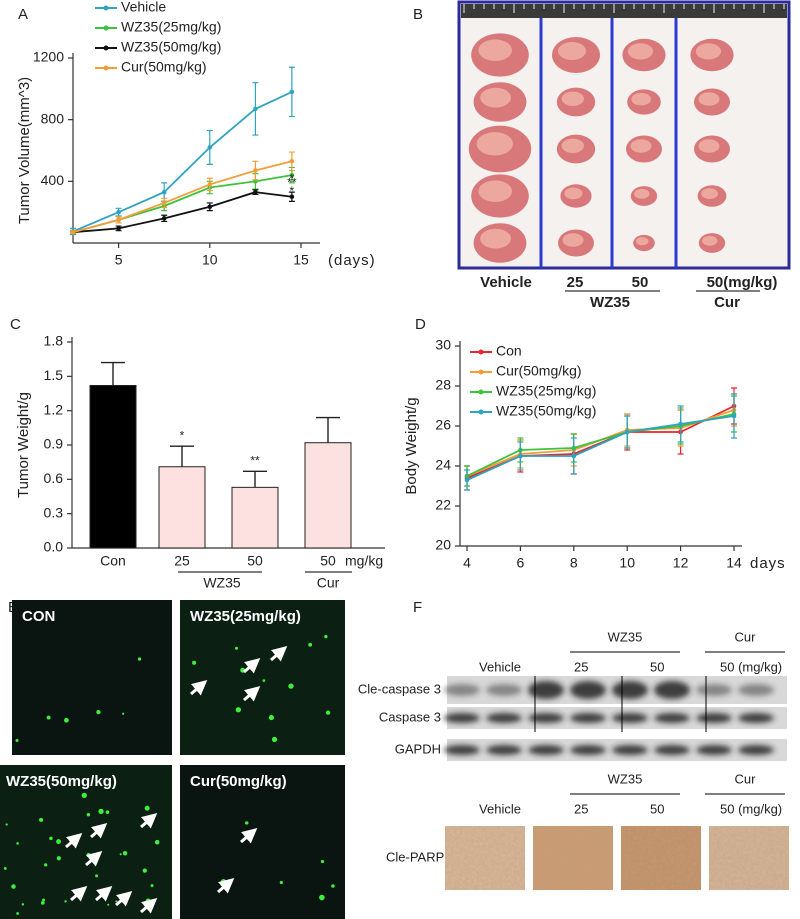 This screenshot has height=919, width=800. Describe the element at coordinates (53, 180) in the screenshot. I see `y-tick-label: 400` at that location.